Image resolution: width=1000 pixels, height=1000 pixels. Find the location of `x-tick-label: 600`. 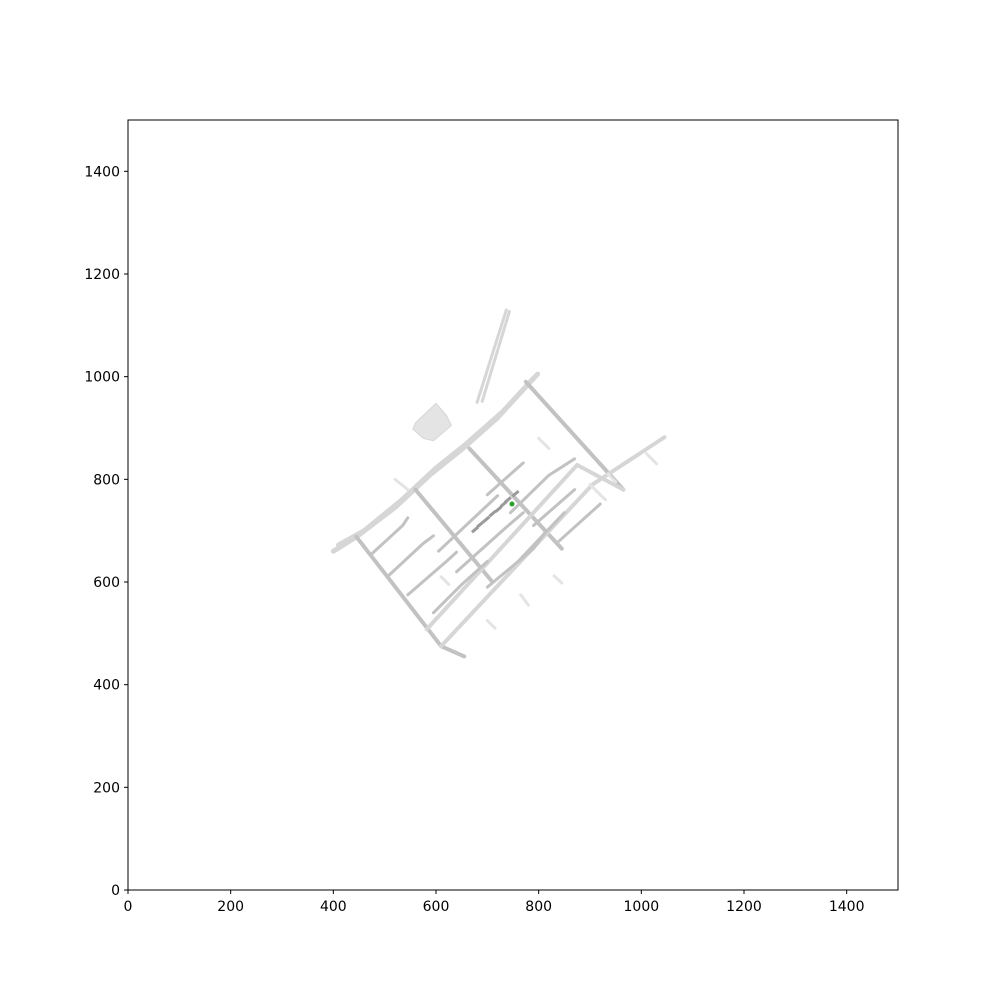

x-tick-label: 600 is located at coordinates (436, 907).